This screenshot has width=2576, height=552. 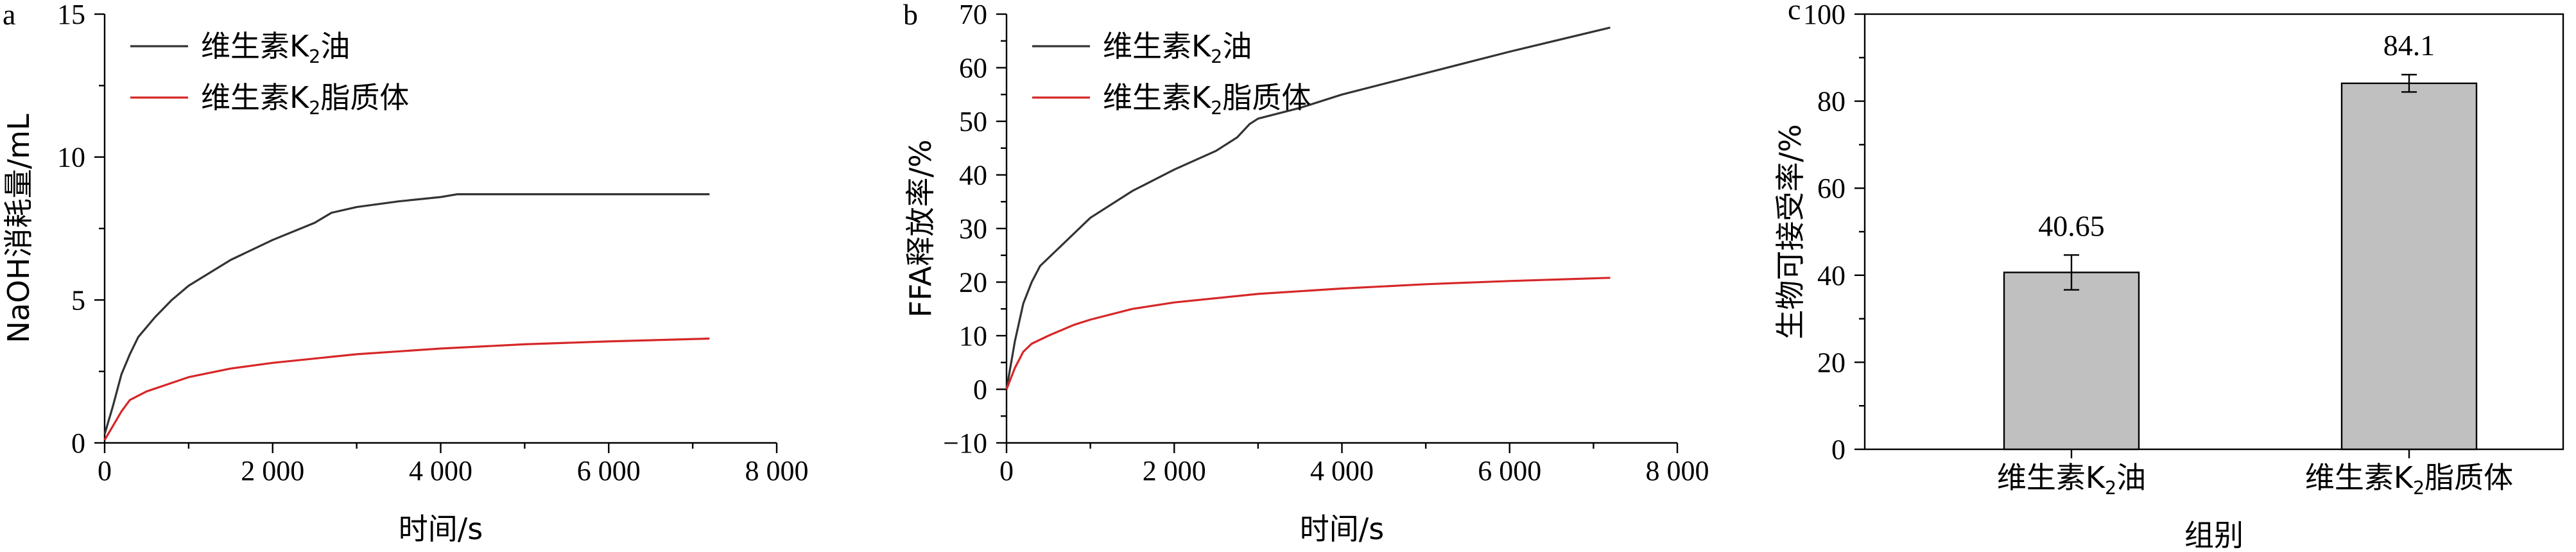 What do you see at coordinates (1824, 15) in the screenshot?
I see `y-tick-label: 100` at bounding box center [1824, 15].